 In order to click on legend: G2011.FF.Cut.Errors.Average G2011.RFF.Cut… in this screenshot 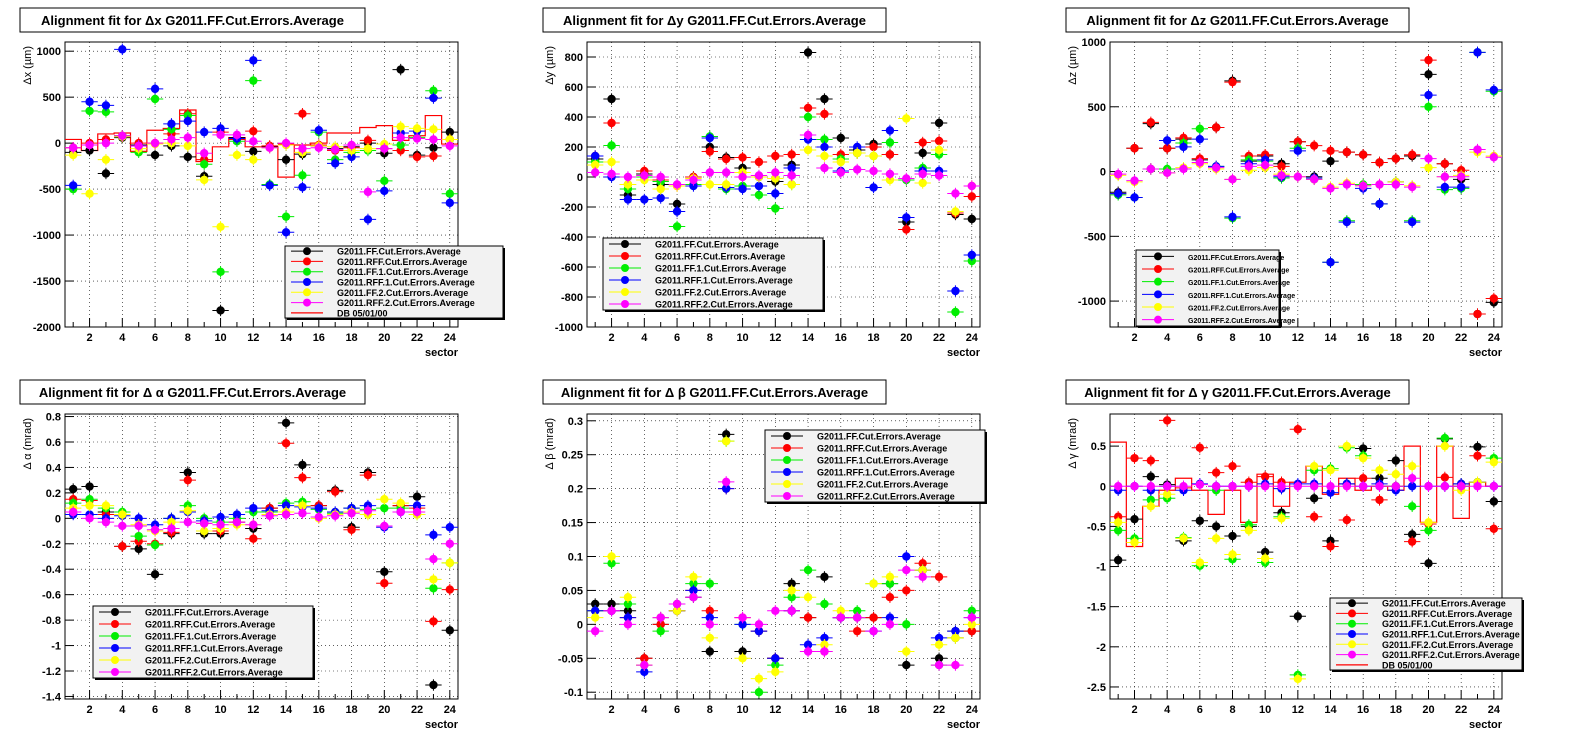, I will do `click(875, 466)`.